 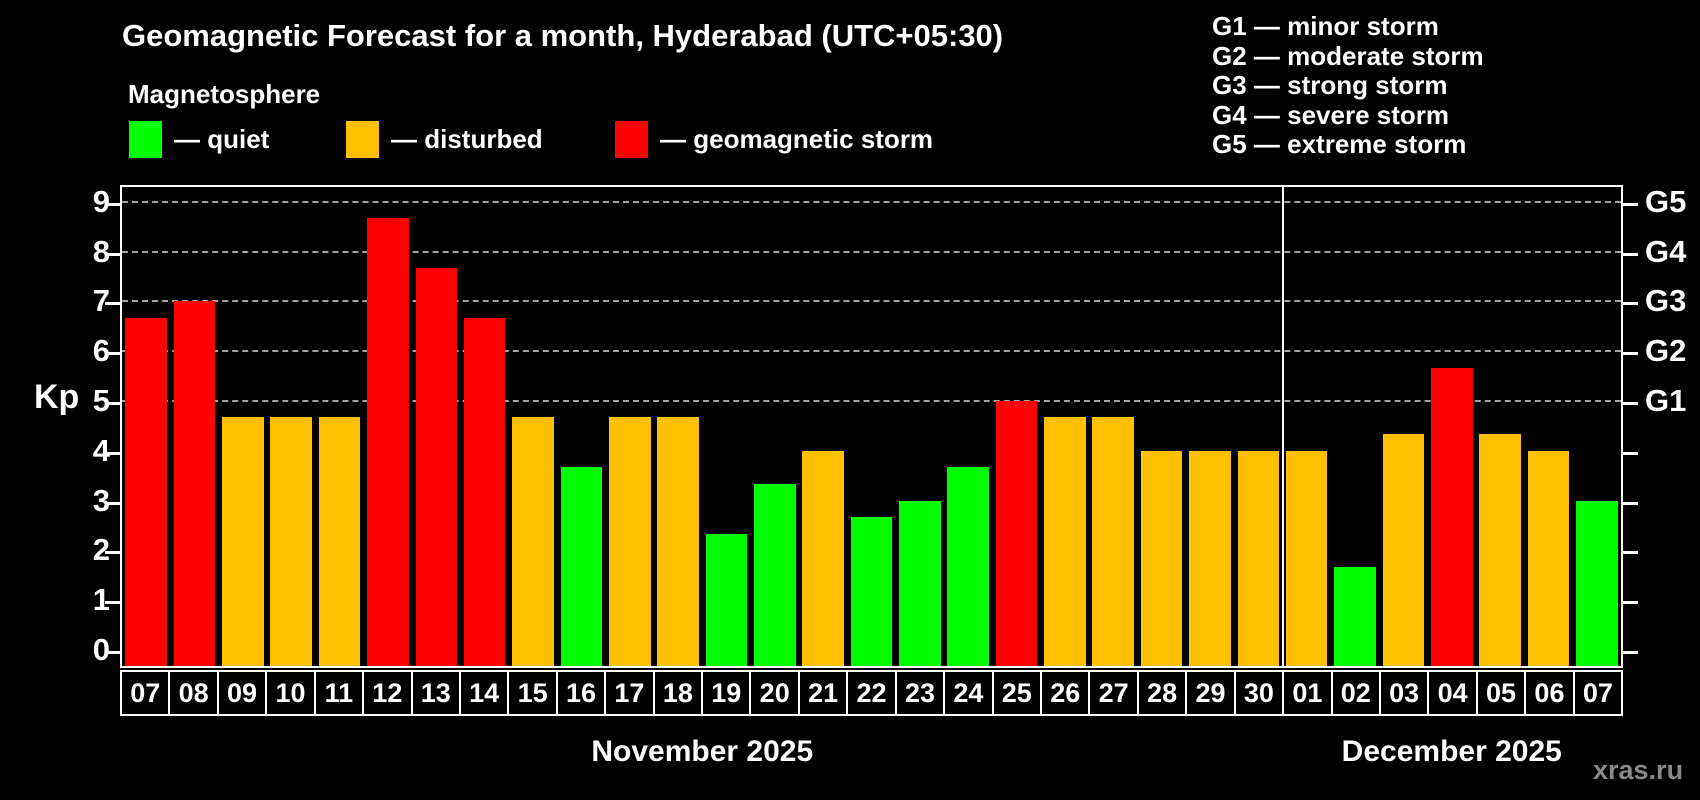 What do you see at coordinates (101, 500) in the screenshot?
I see `y-tick-label-3: 3` at bounding box center [101, 500].